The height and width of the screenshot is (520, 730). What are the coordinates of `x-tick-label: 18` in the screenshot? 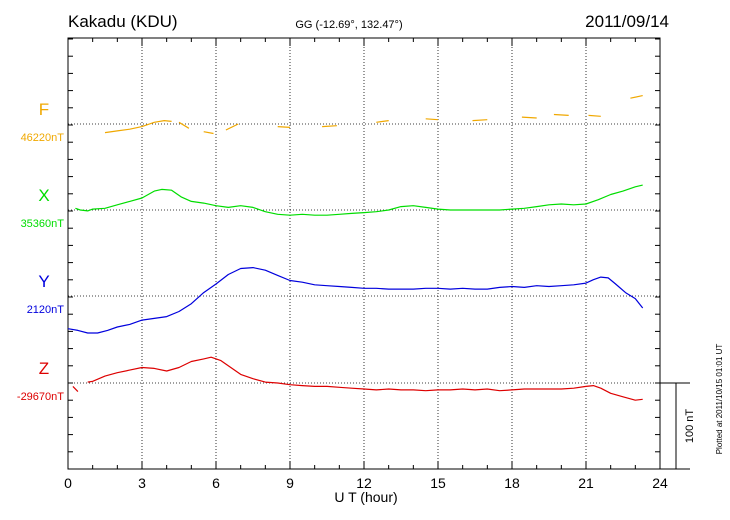 It's located at (512, 483).